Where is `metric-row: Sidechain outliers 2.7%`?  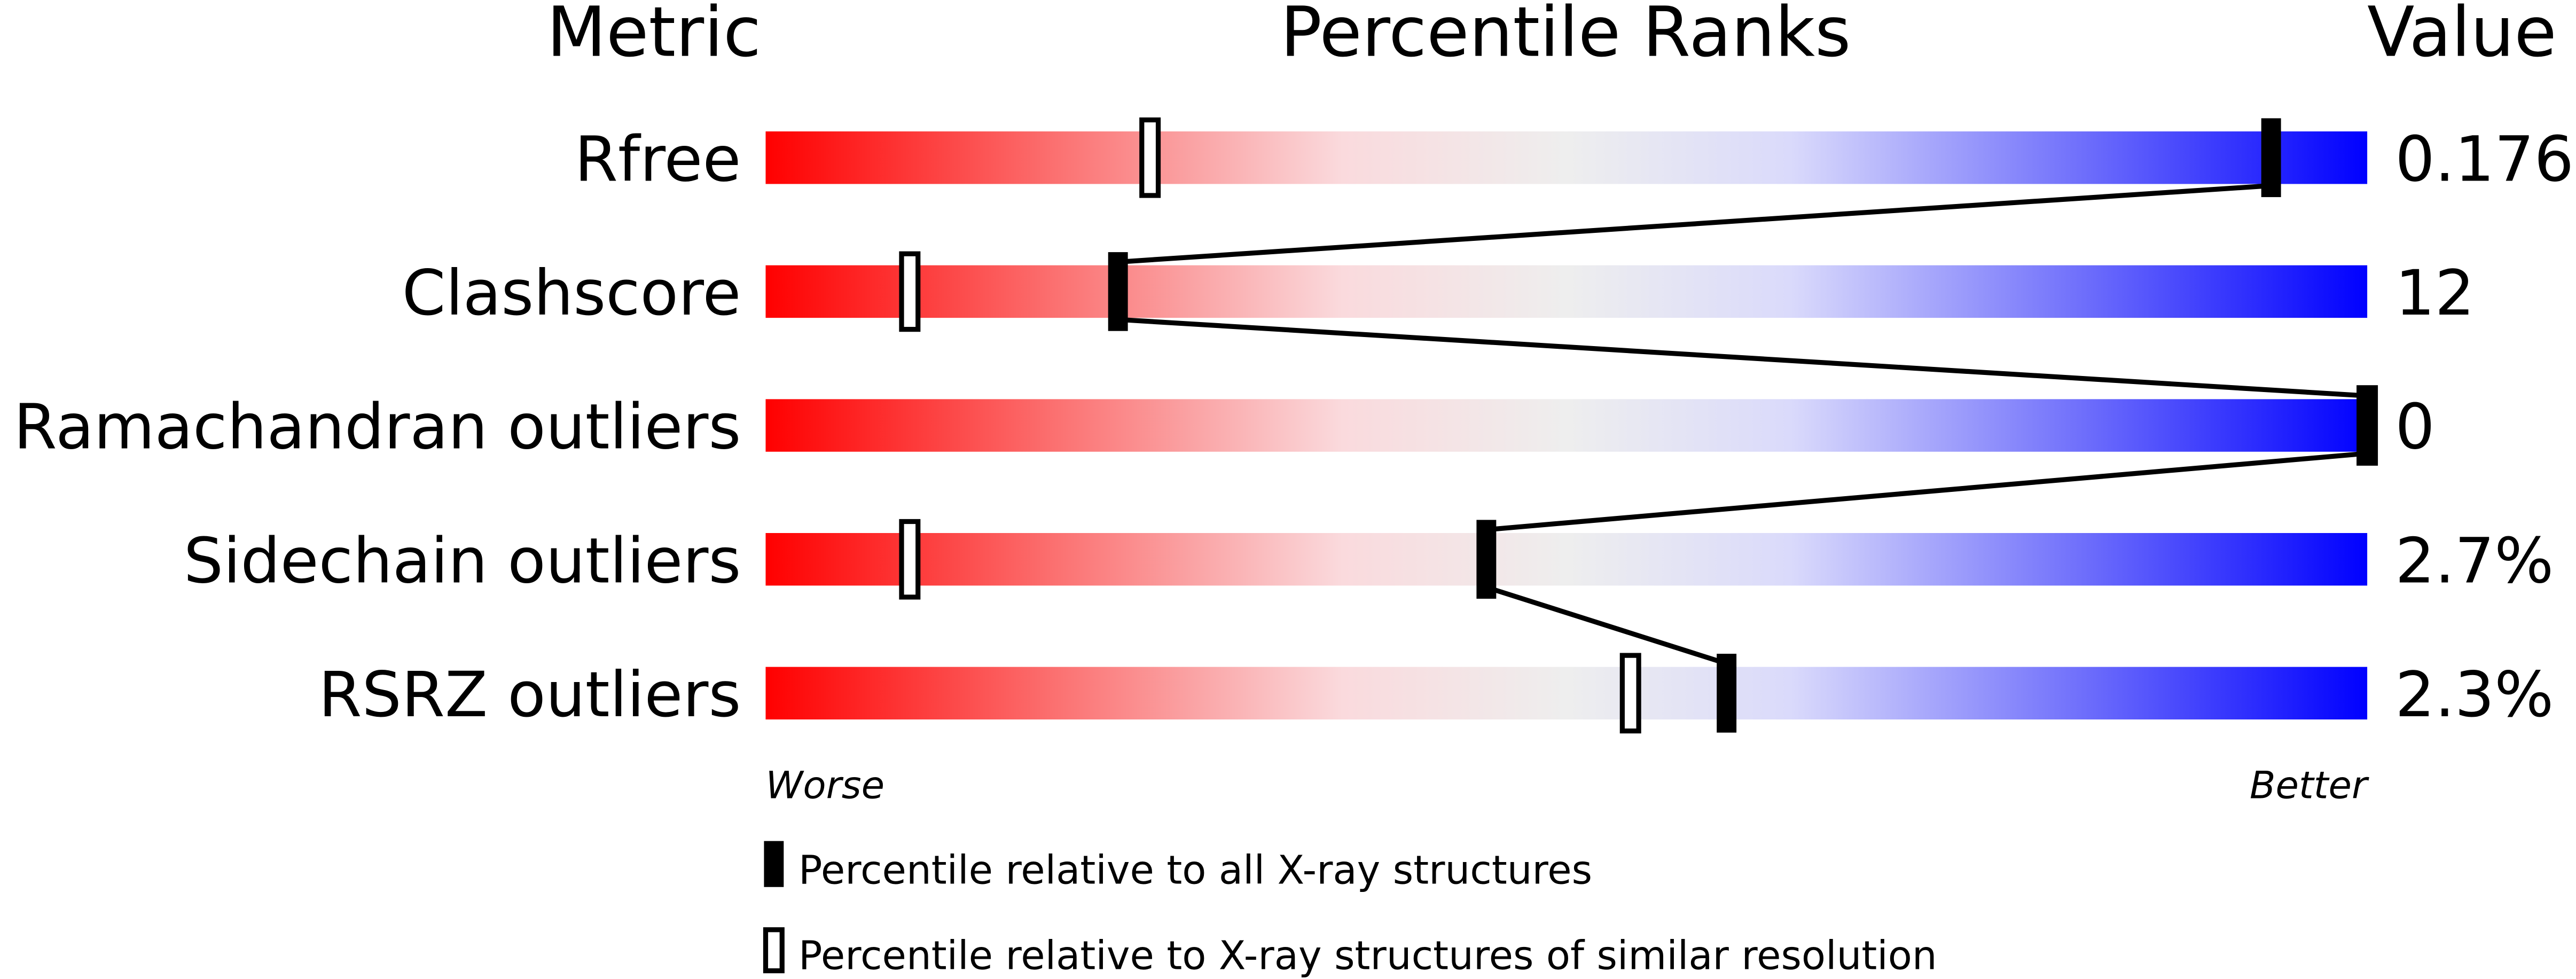 metric-row: Sidechain outliers 2.7% is located at coordinates (1369, 560).